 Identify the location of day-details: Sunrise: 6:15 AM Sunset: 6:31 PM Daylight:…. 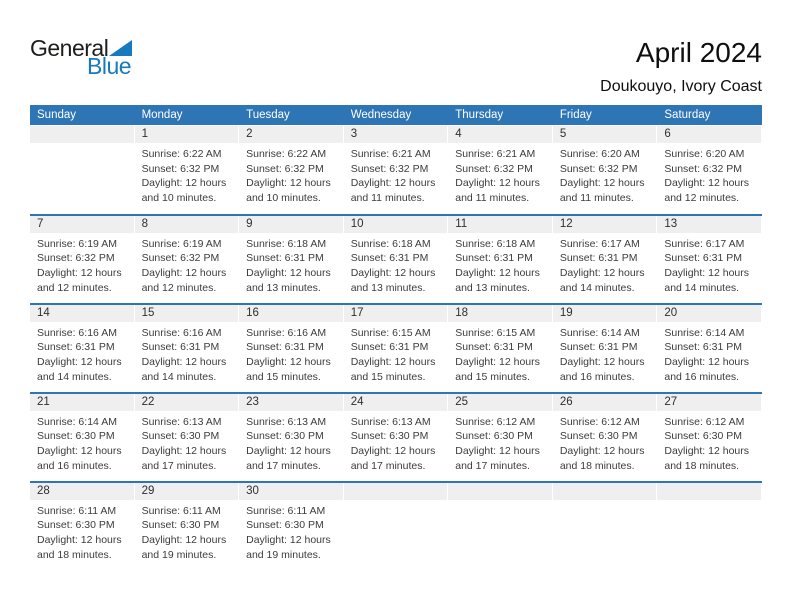
(396, 353).